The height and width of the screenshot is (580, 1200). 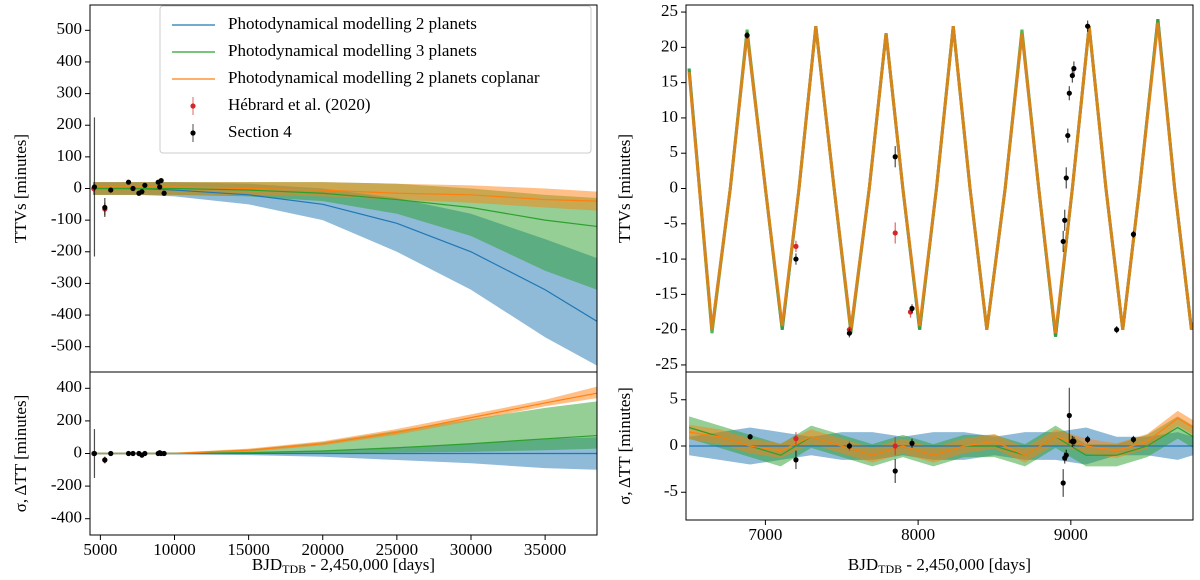 What do you see at coordinates (669, 81) in the screenshot?
I see `y-tick-label: 15` at bounding box center [669, 81].